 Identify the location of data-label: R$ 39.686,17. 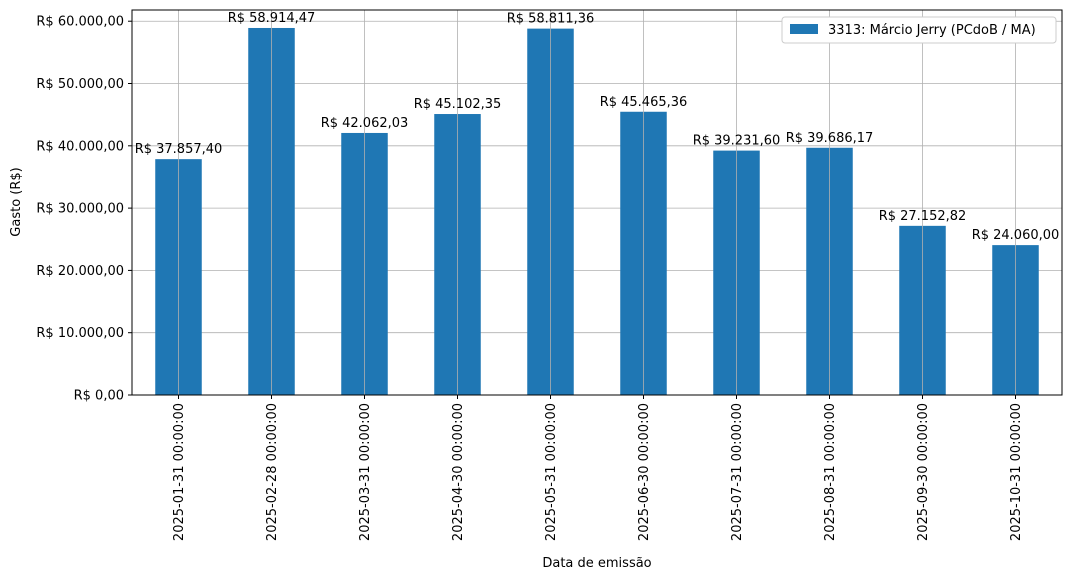
(830, 138).